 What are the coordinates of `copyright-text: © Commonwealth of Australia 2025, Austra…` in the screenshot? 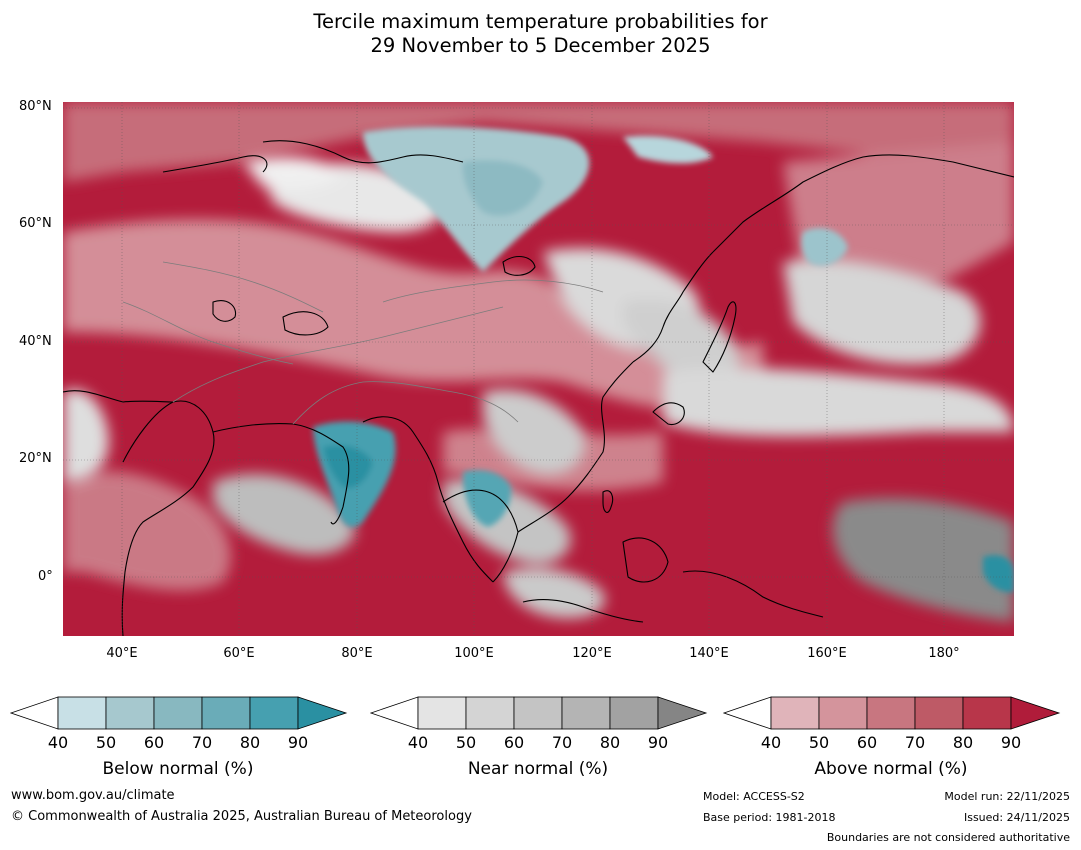 It's located at (241, 816).